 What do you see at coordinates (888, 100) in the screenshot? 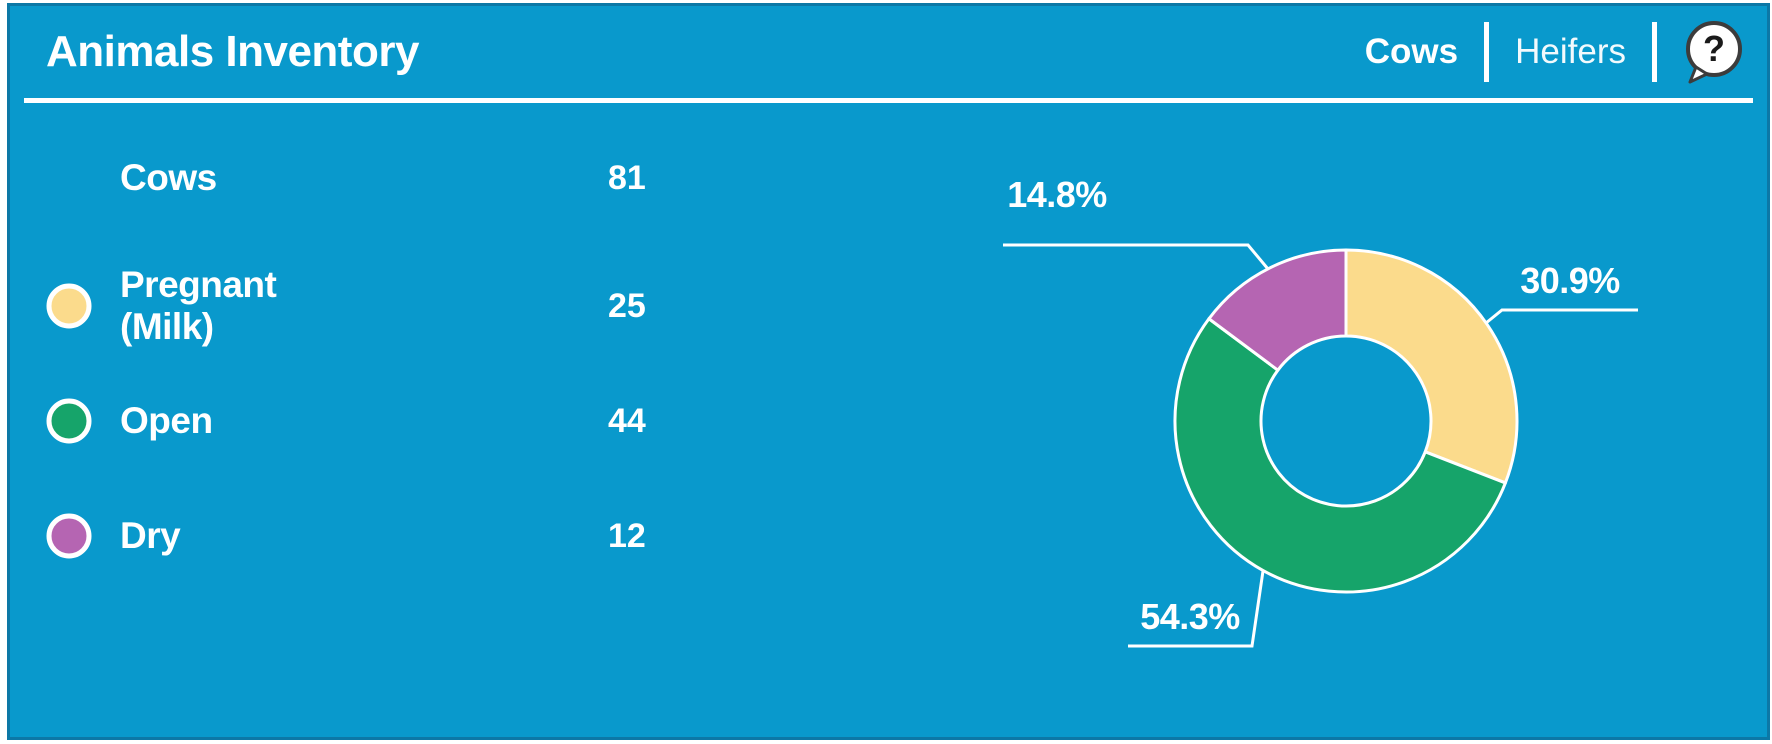
I see `header-divider-line` at bounding box center [888, 100].